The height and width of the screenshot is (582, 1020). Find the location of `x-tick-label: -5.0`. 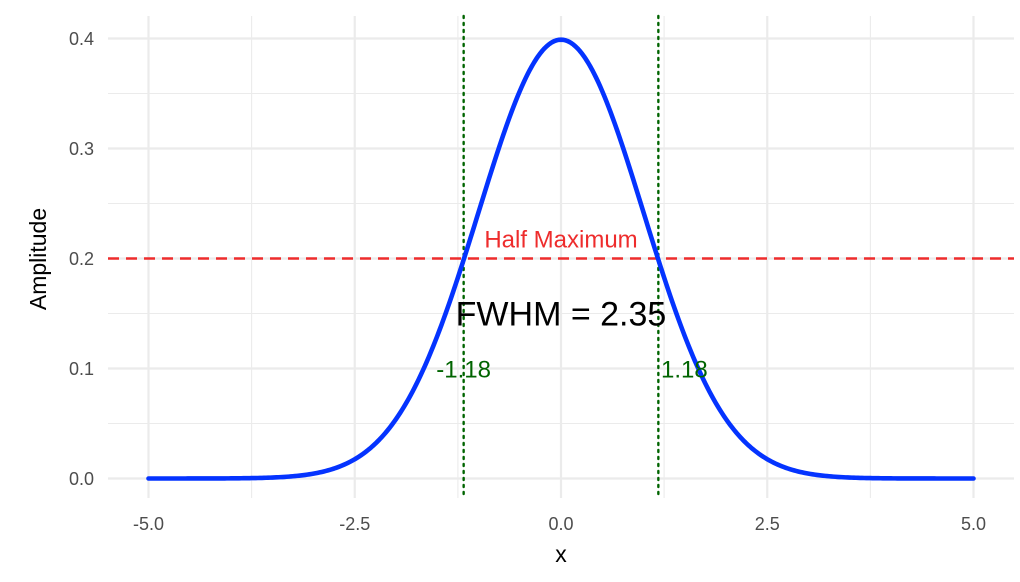

x-tick-label: -5.0 is located at coordinates (148, 524).